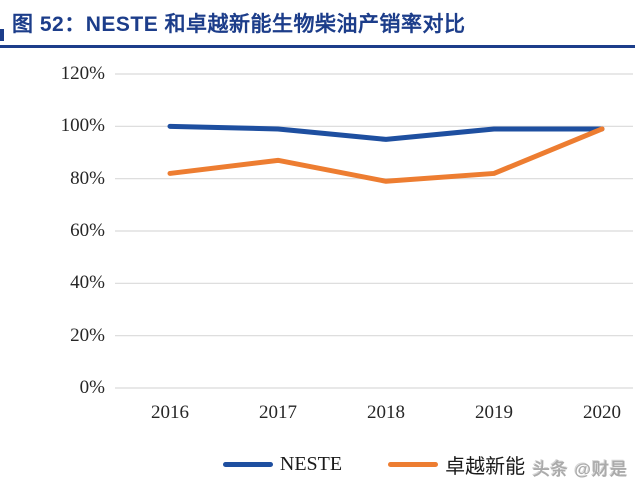  I want to click on neste-line-swatch, so click(247, 464).